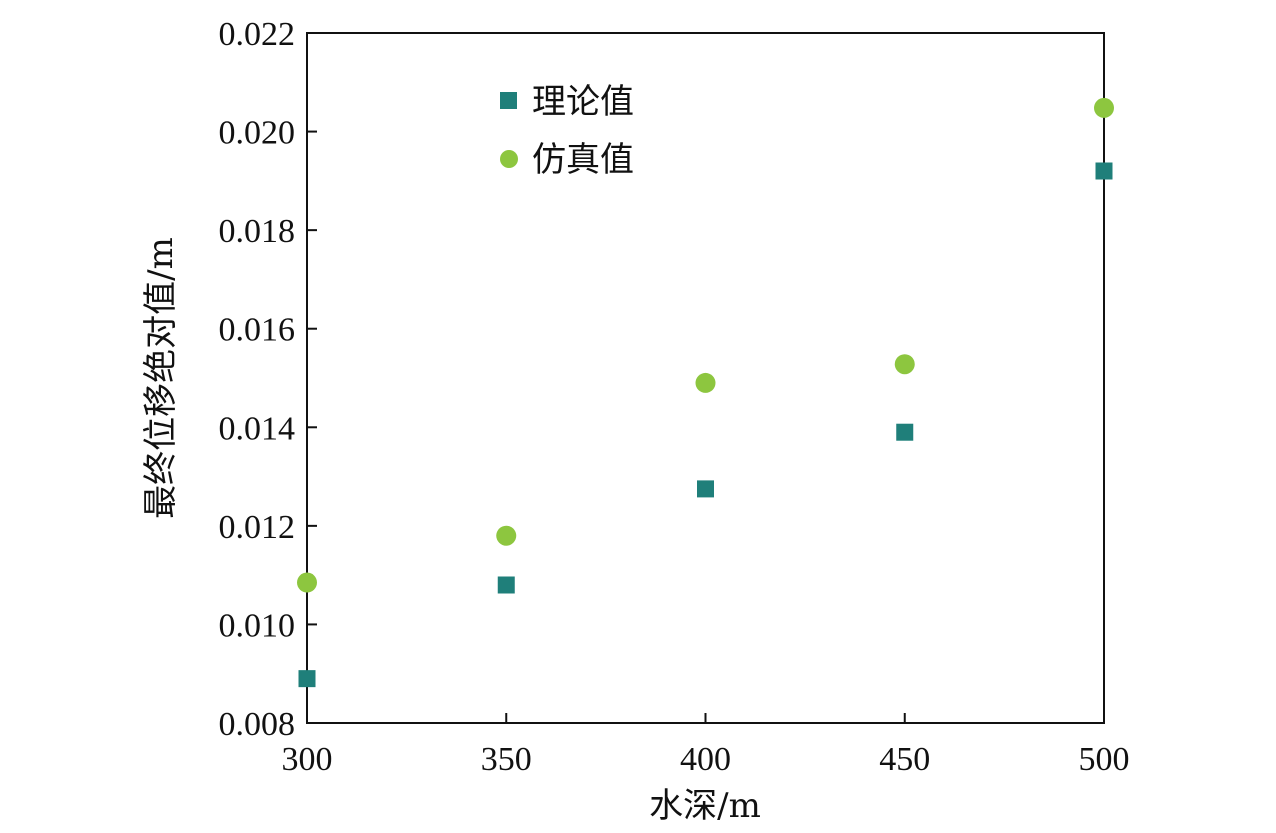 The image size is (1276, 833). What do you see at coordinates (257, 133) in the screenshot?
I see `y-tick-label-6: 0.020` at bounding box center [257, 133].